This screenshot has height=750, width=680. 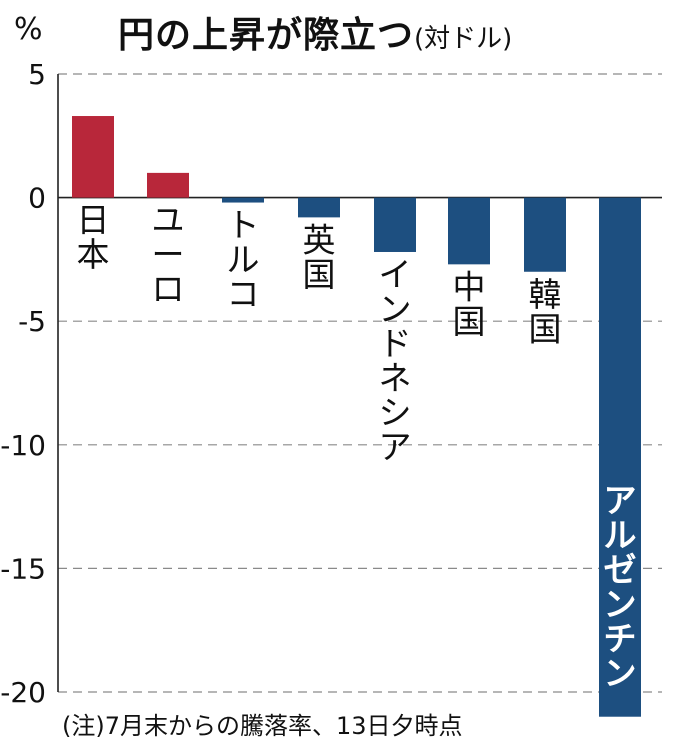 What do you see at coordinates (395, 361) in the screenshot?
I see `category-label: インドネシア` at bounding box center [395, 361].